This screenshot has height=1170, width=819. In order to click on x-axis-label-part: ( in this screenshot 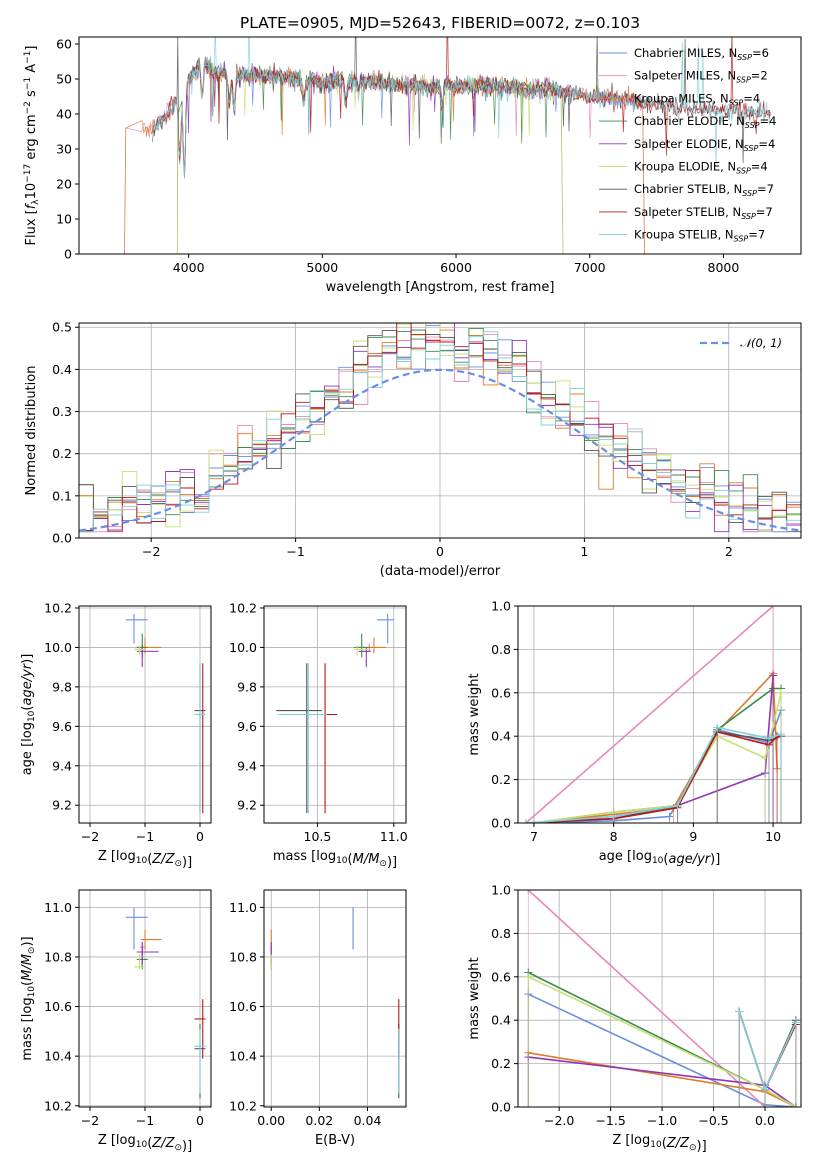, I will do `click(350, 859)`.